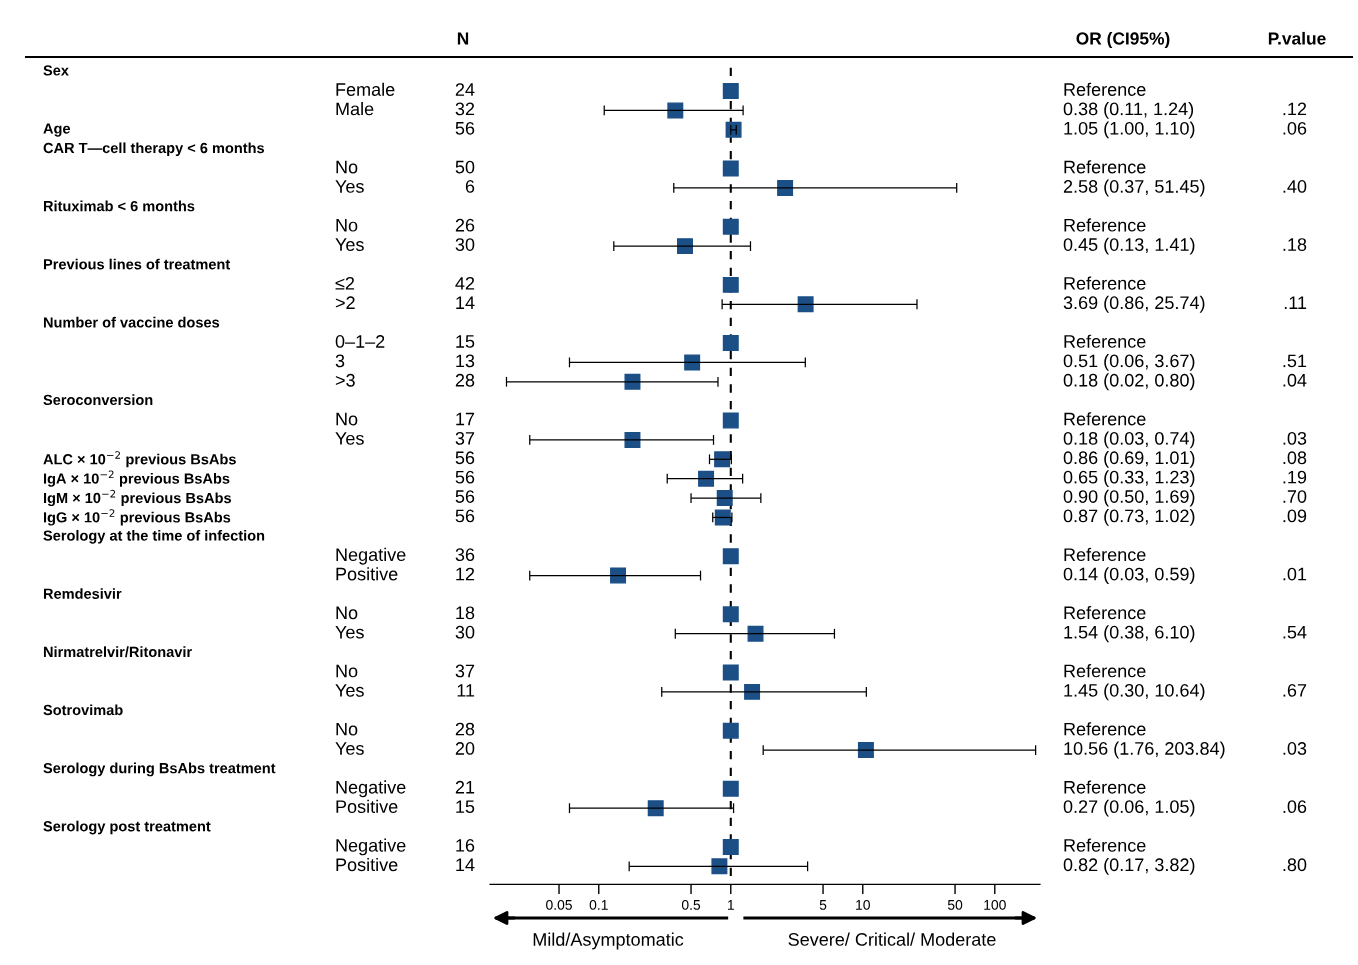 The height and width of the screenshot is (965, 1358). I want to click on category-label: Seroconversion, so click(98, 400).